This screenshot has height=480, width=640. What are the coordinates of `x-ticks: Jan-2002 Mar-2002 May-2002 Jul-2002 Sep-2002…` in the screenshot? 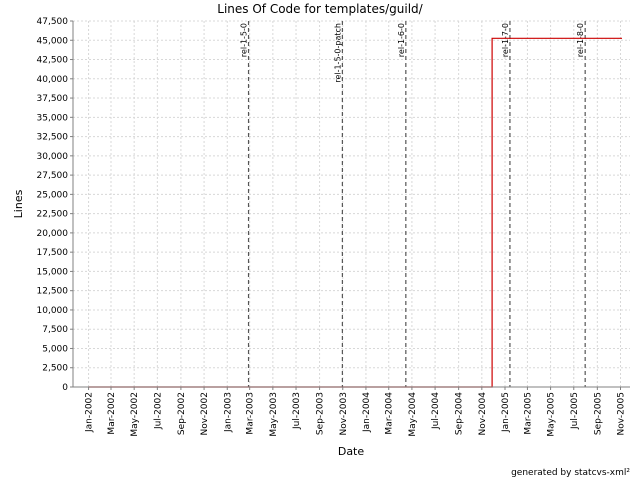 It's located at (356, 412).